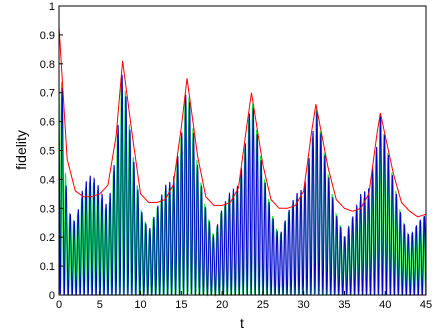 The width and height of the screenshot is (443, 333). Describe the element at coordinates (222, 305) in the screenshot. I see `x-tick-label: 20` at that location.